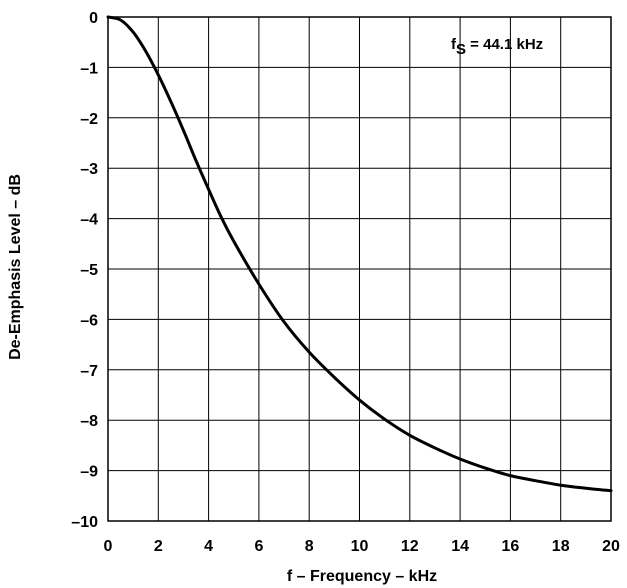  What do you see at coordinates (15, 267) in the screenshot?
I see `y-axis-label: De-Emphasis Level – dB` at bounding box center [15, 267].